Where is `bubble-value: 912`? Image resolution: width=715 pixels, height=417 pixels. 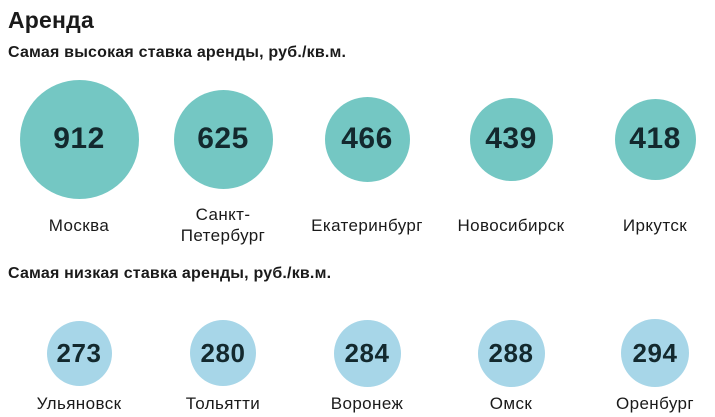 bubble-value: 912 is located at coordinates (79, 139).